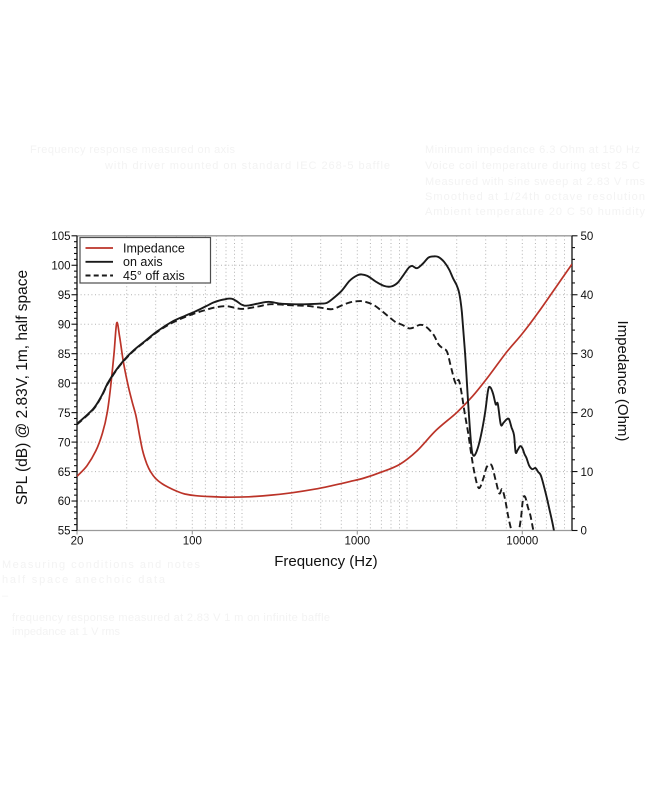  Describe the element at coordinates (535, 212) in the screenshot. I see `svg-text:Ambient temperature 20 C 50 hu: Ambient temperature 20 C 50 humidity` at that location.